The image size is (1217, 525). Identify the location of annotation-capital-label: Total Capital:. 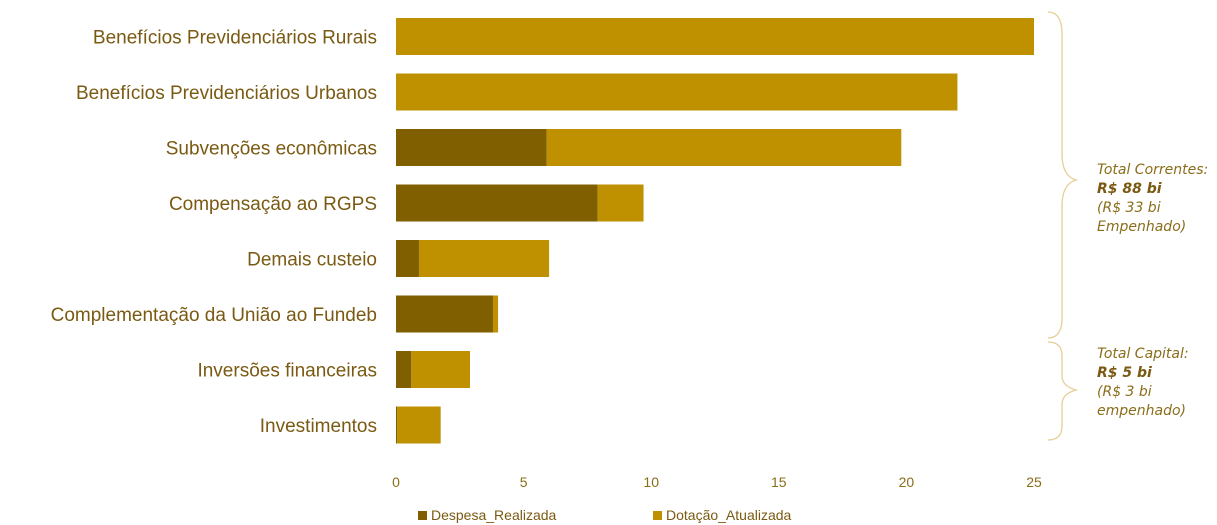
(1143, 354).